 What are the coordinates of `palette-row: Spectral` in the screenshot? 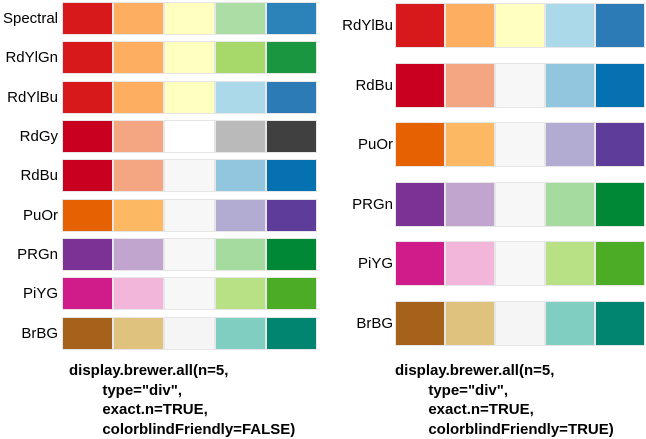 It's located at (160, 18).